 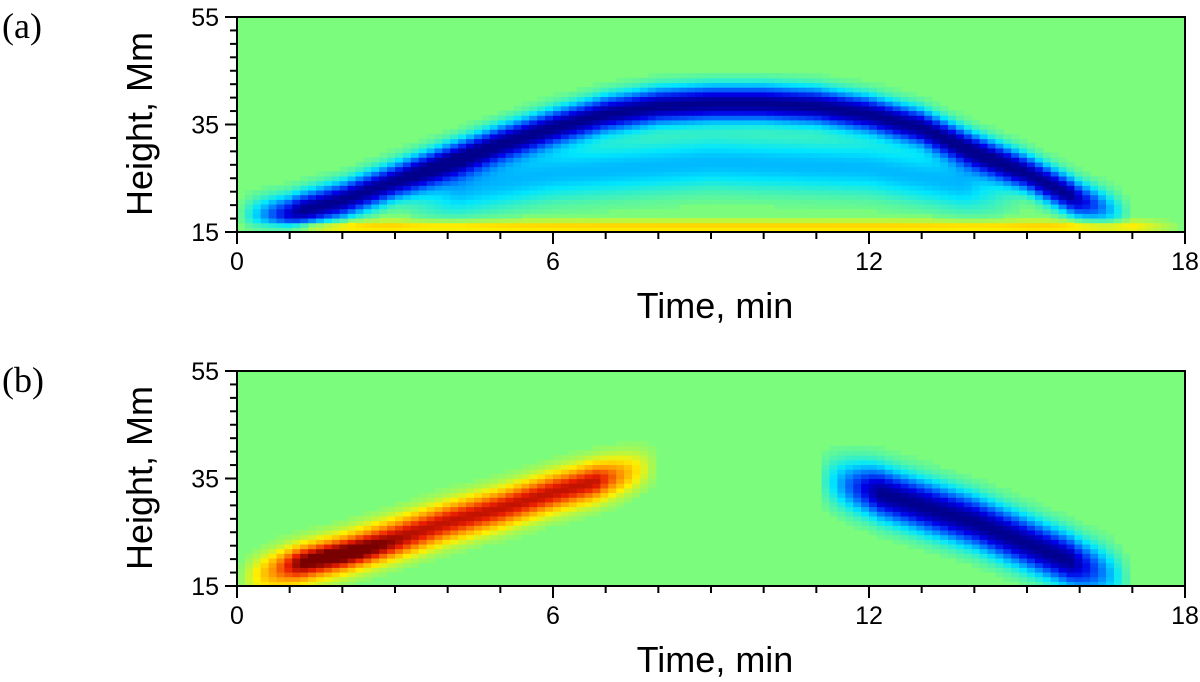 What do you see at coordinates (237, 616) in the screenshot?
I see `x-tick-label: 0` at bounding box center [237, 616].